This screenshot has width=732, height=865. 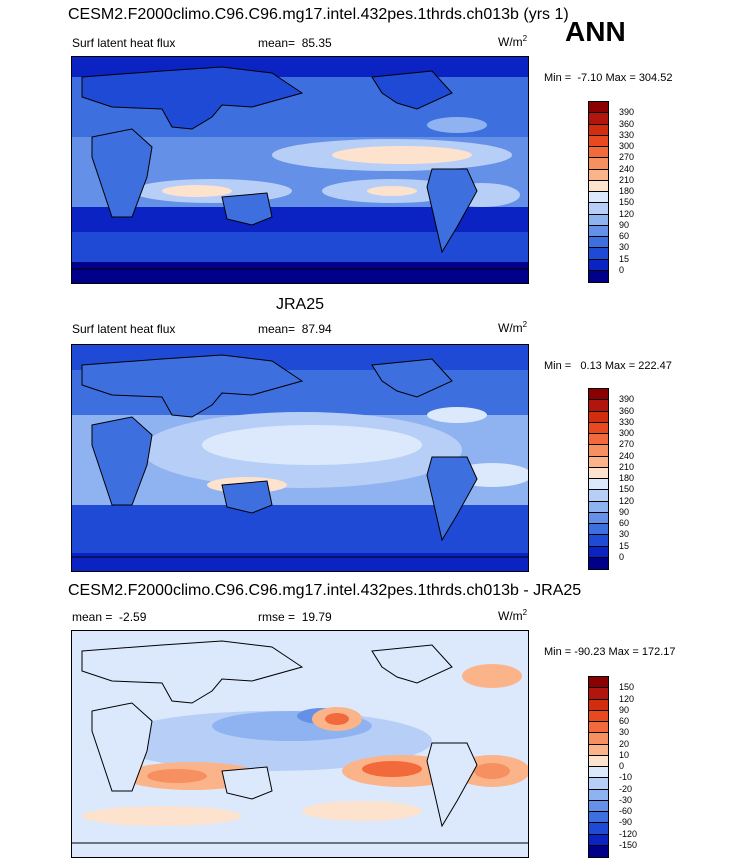 I want to click on colorbar-tick-label: -10, so click(x=626, y=777).